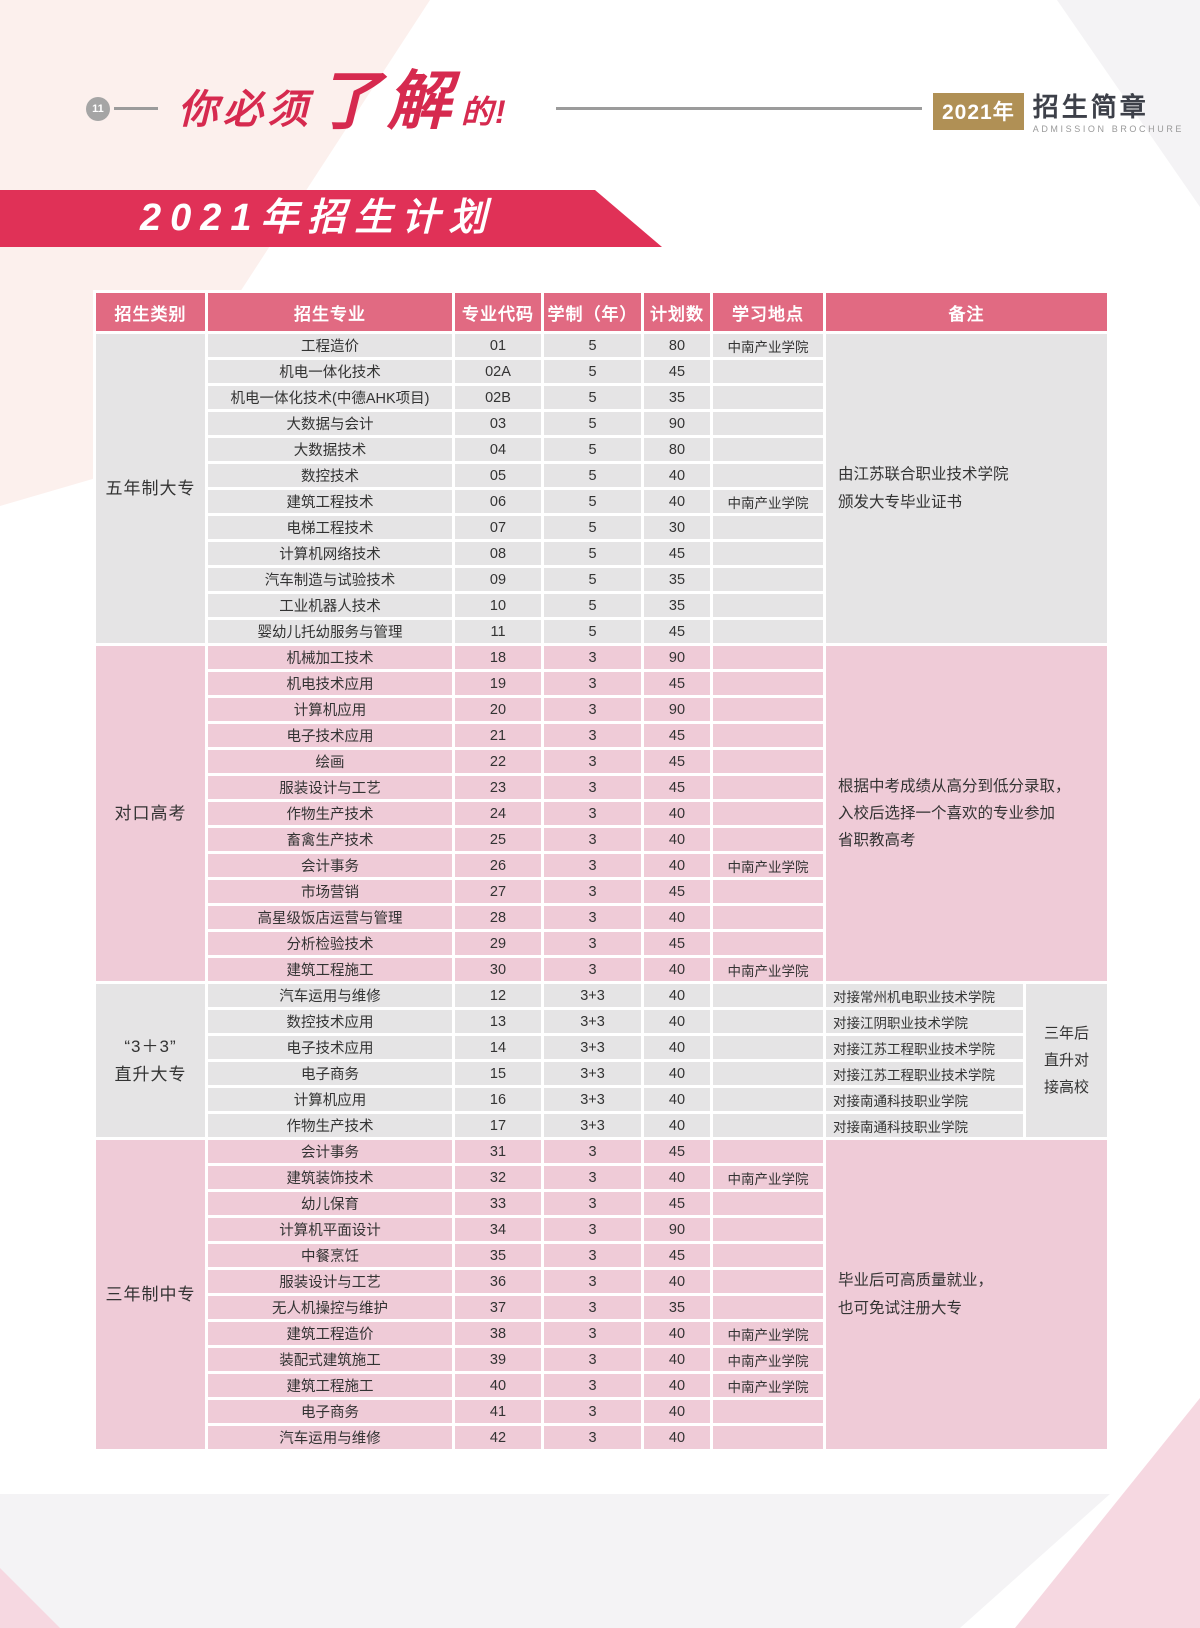  I want to click on cell-major: 分析检验技术, so click(330, 943).